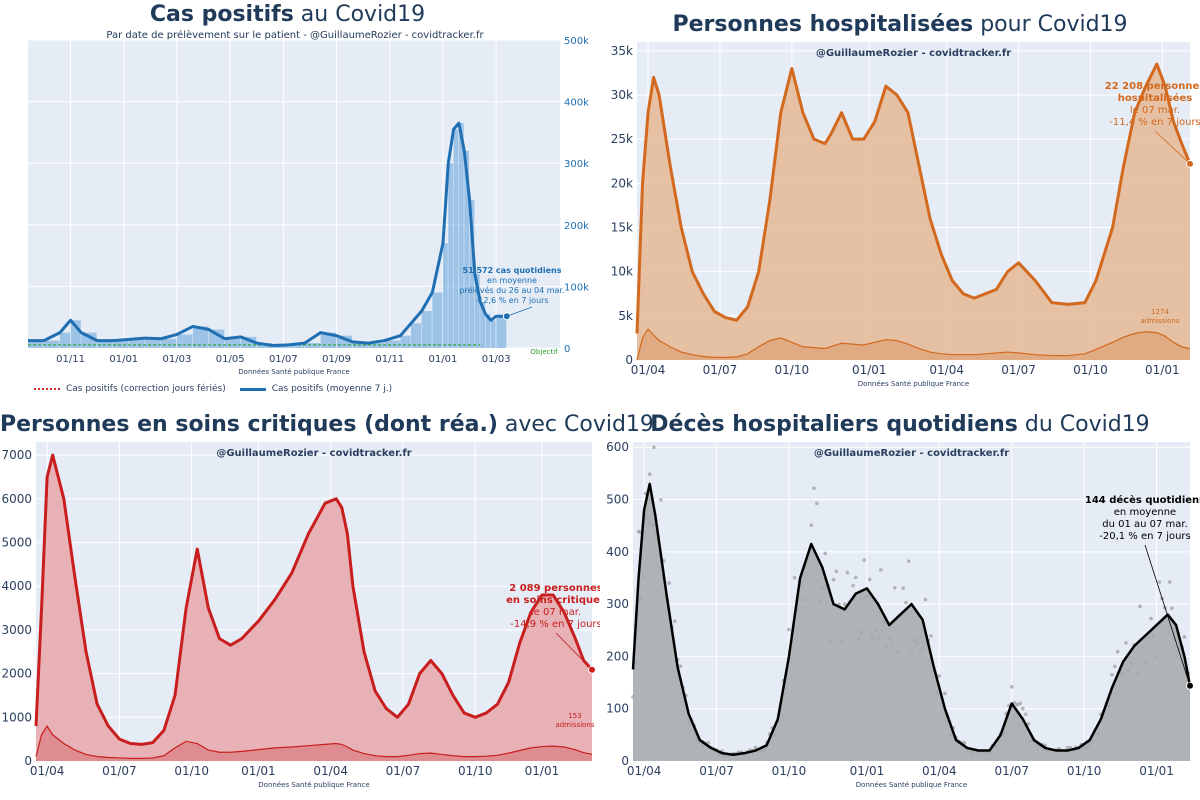 The height and width of the screenshot is (800, 1200). What do you see at coordinates (622, 95) in the screenshot?
I see `y-tick-label: 30k` at bounding box center [622, 95].